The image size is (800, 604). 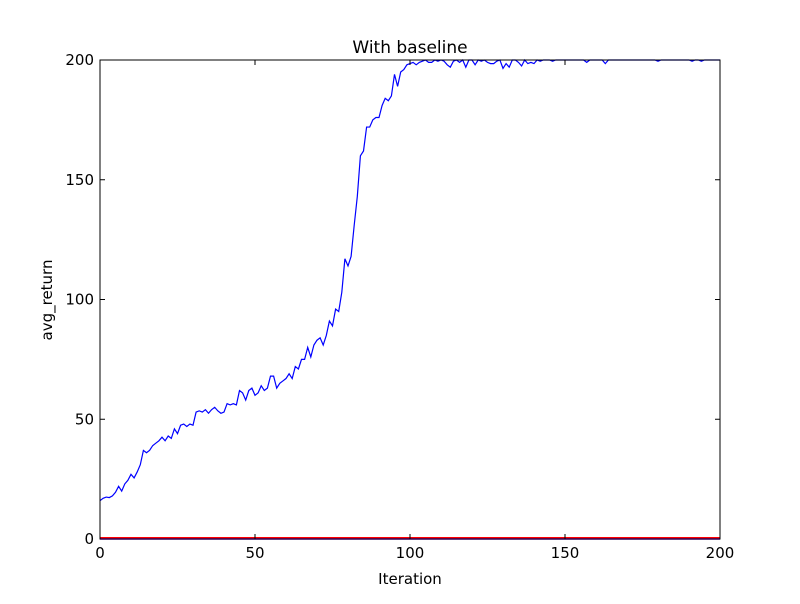 I want to click on y-tick-label-2: 100, so click(x=79, y=300).